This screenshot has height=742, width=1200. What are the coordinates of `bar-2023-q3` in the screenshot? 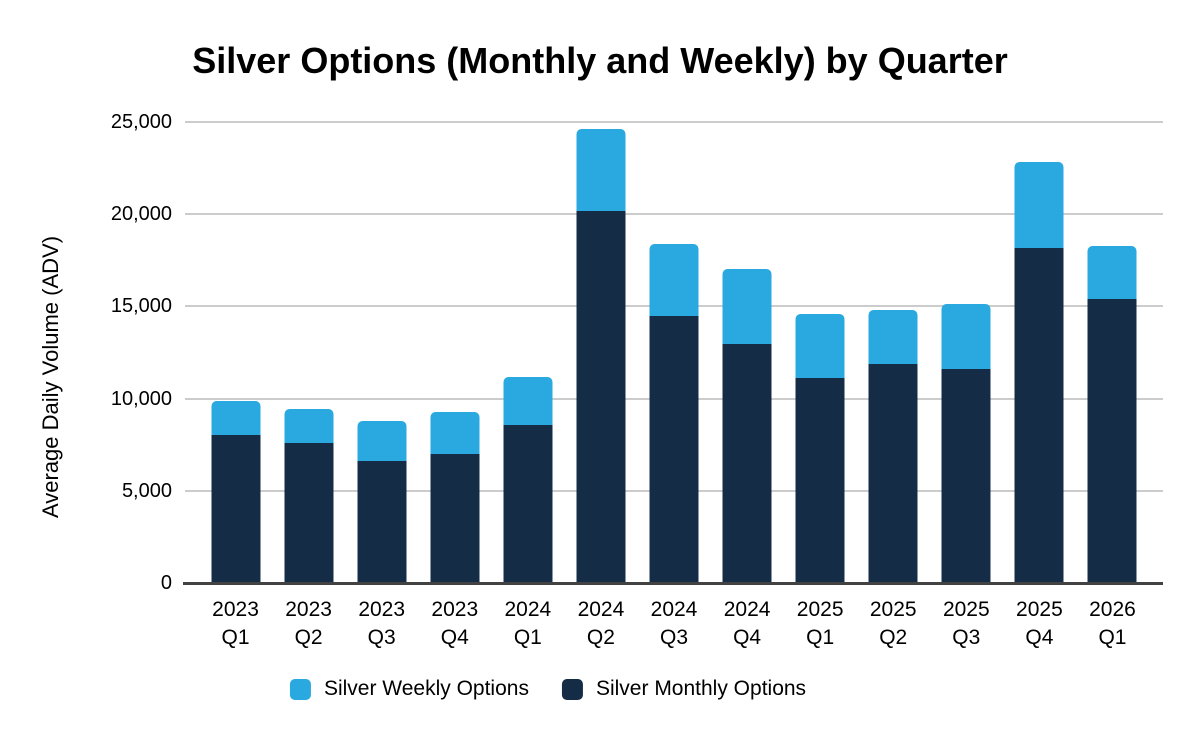 It's located at (382, 501).